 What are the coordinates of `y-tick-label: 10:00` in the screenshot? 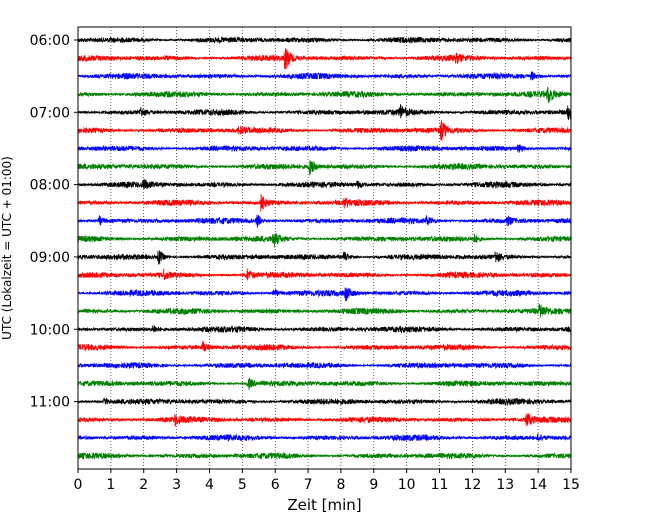 It's located at (50, 330).